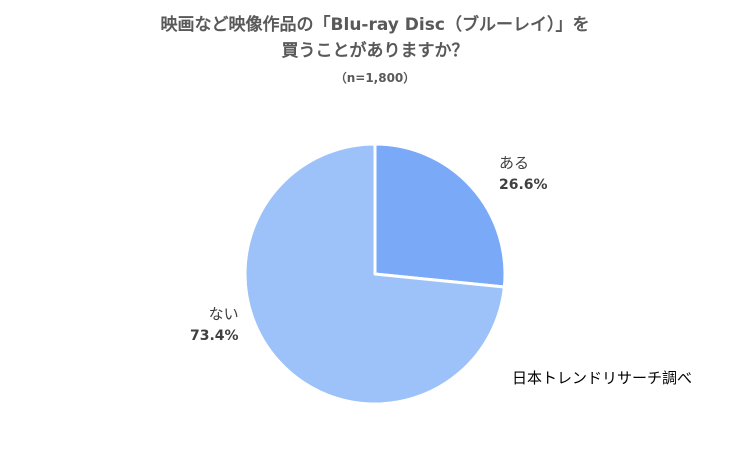 The image size is (750, 450). I want to click on slice-name-nai: ない, so click(223, 314).